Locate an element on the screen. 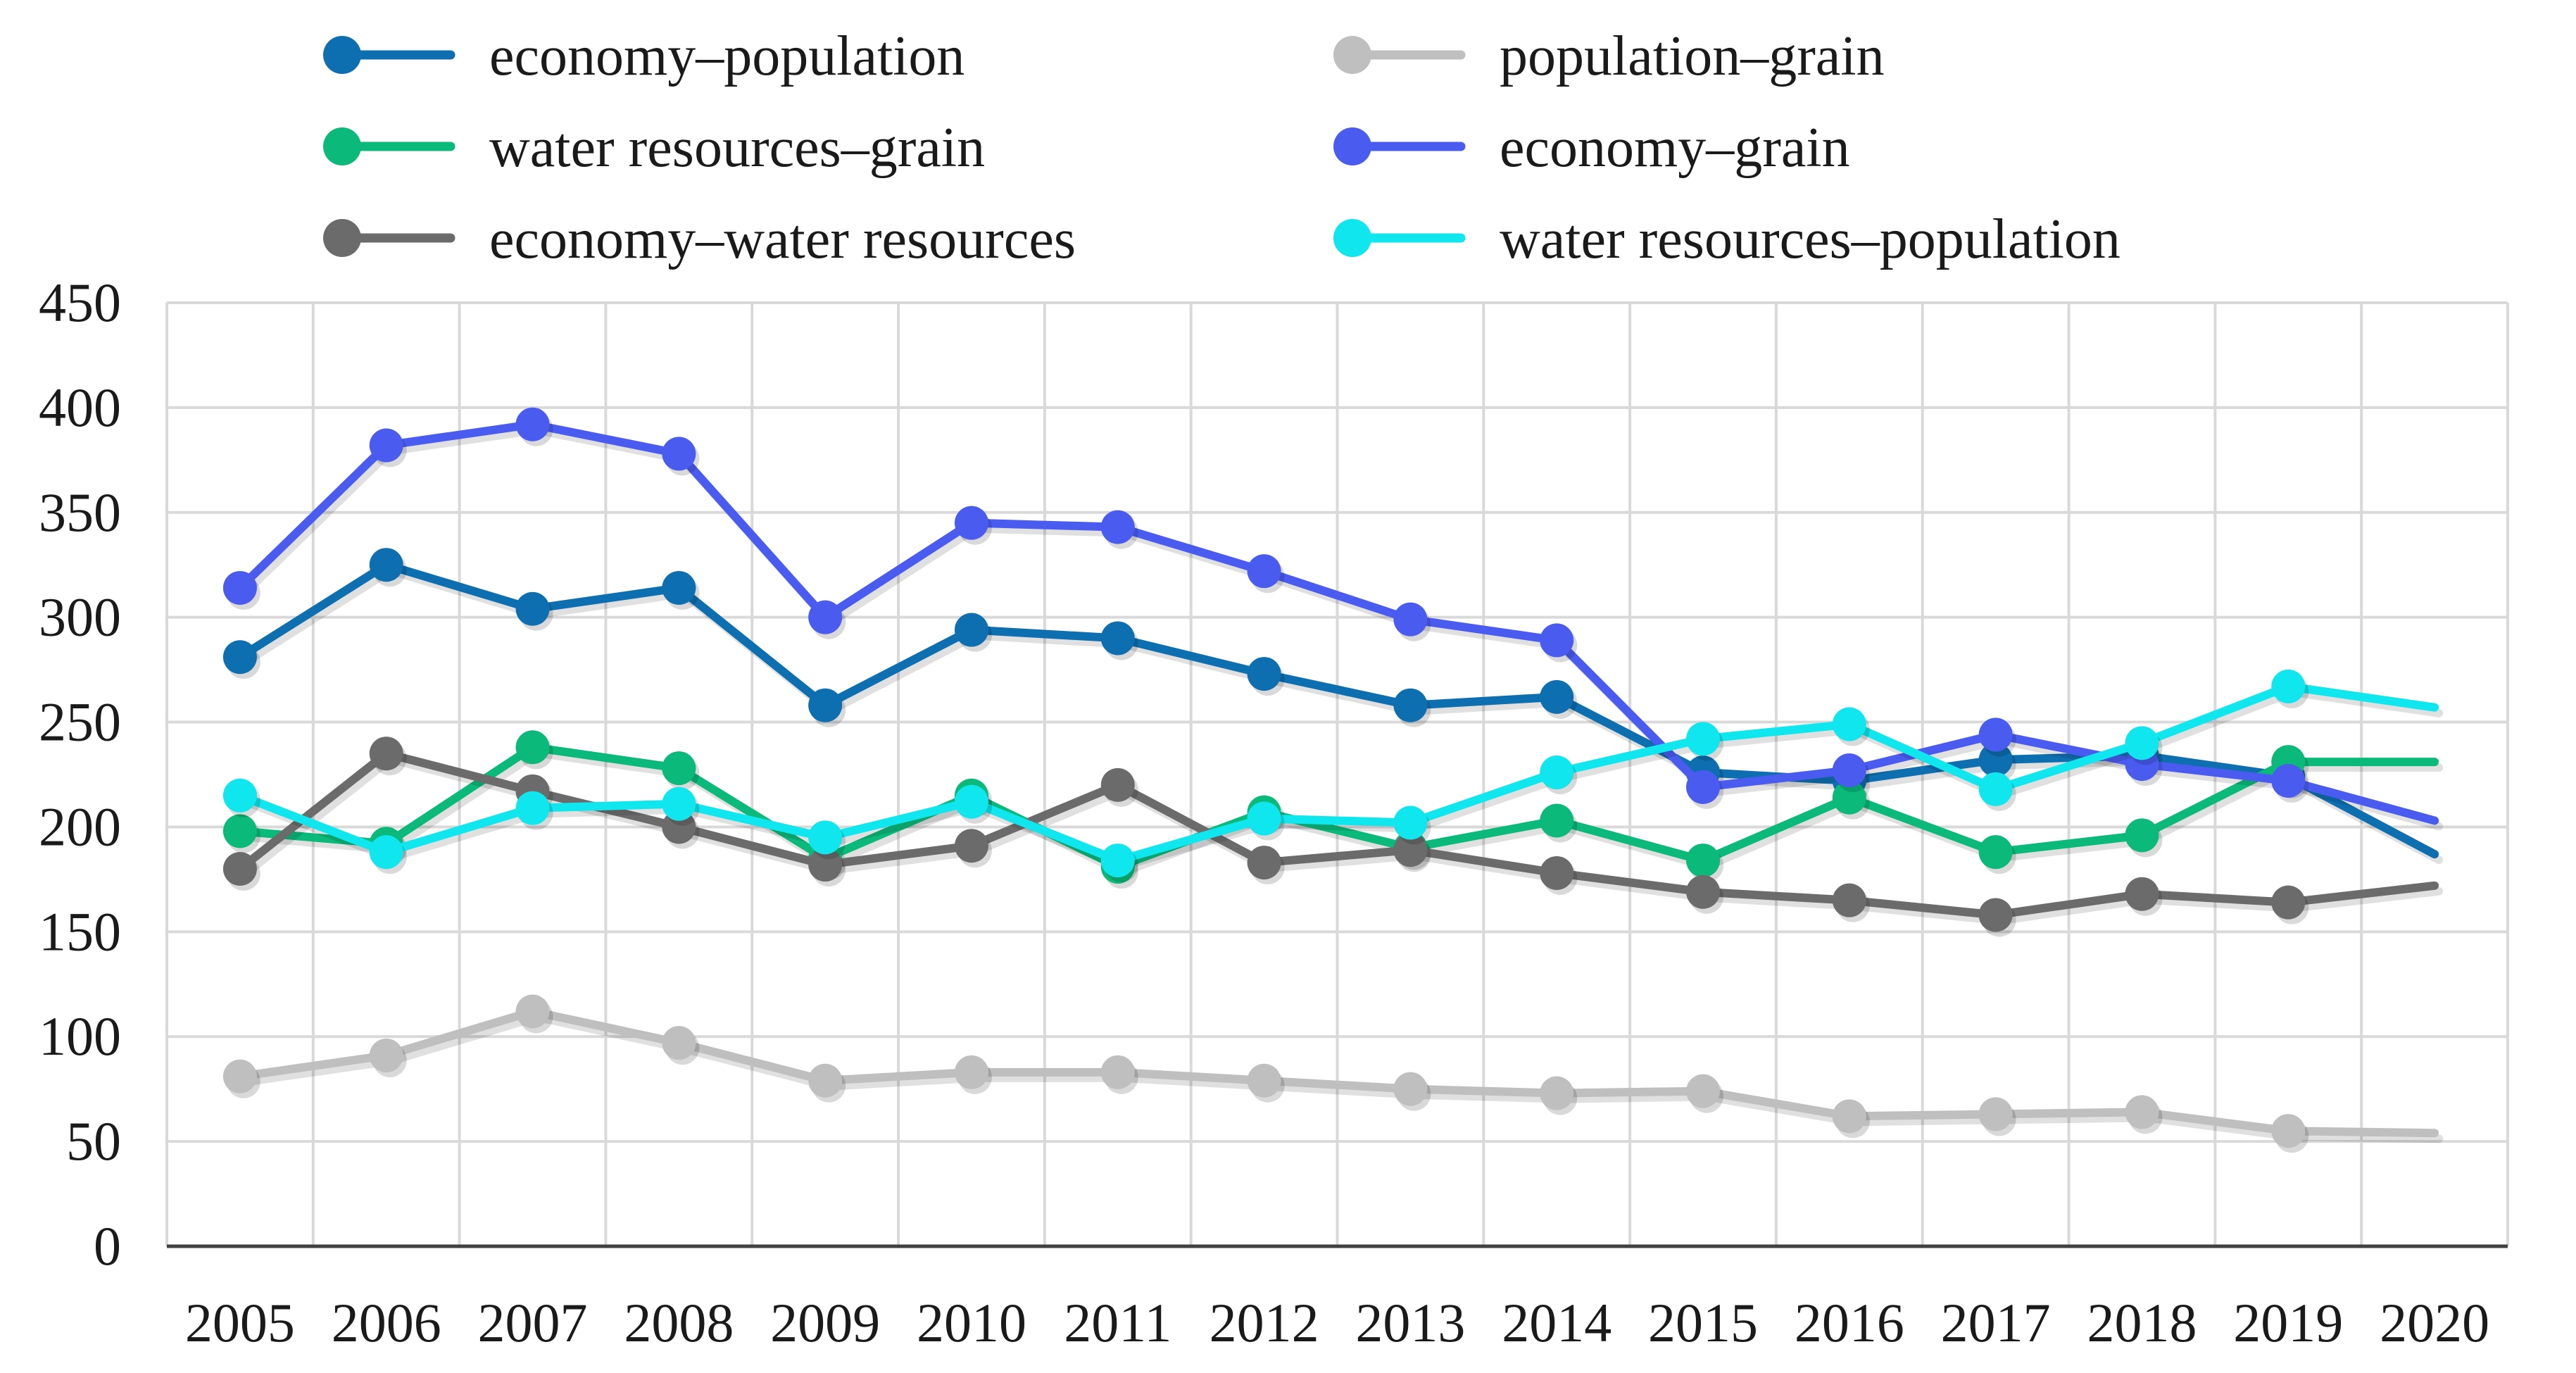  x-tick-label: 2007 is located at coordinates (533, 1322).